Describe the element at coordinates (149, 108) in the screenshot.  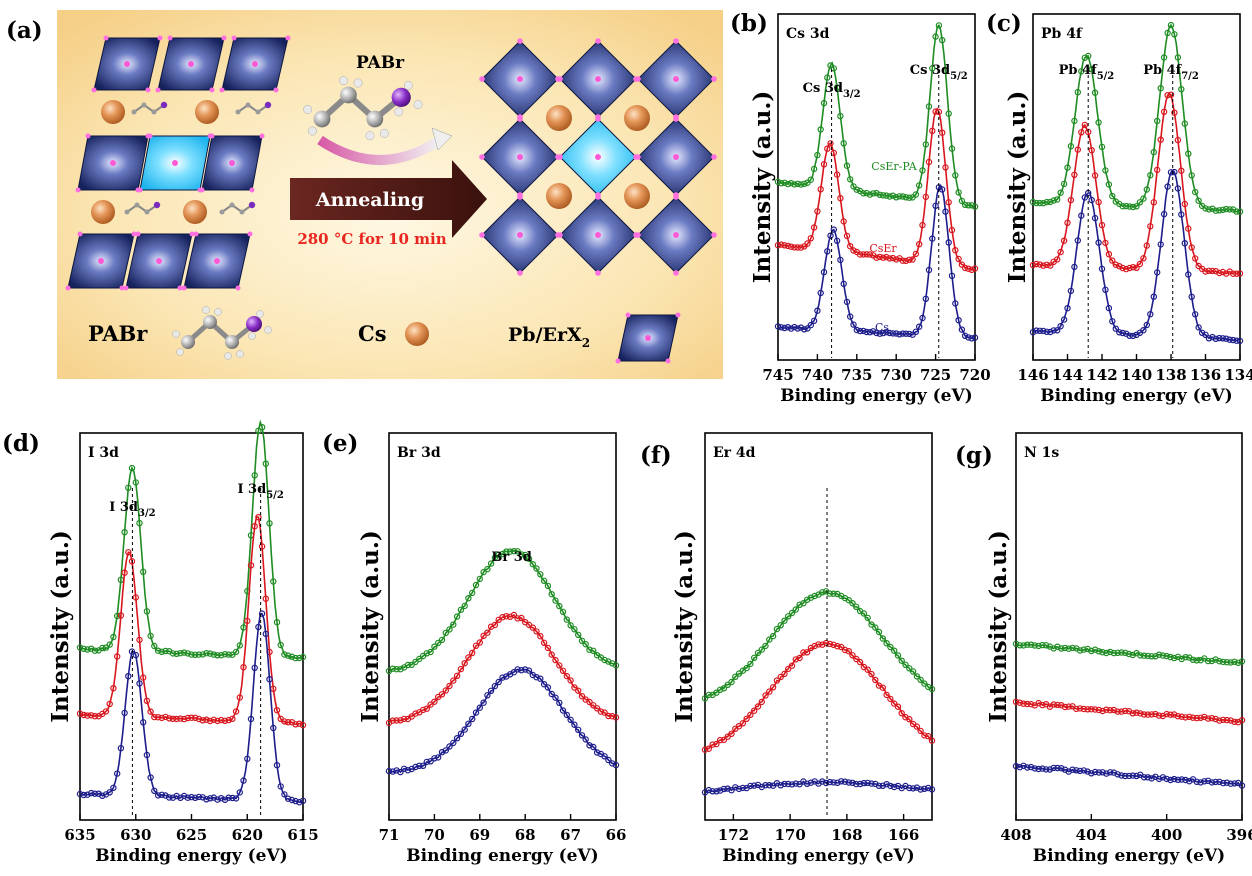
I see `alkyl-chain` at that location.